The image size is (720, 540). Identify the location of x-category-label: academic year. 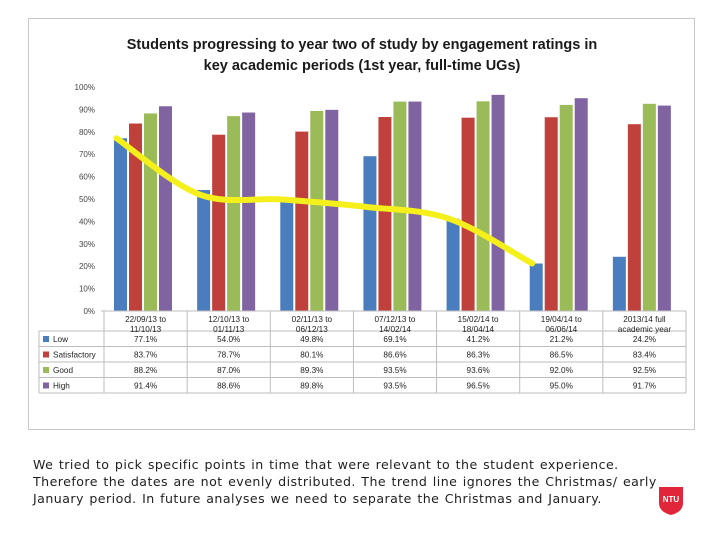
(645, 329).